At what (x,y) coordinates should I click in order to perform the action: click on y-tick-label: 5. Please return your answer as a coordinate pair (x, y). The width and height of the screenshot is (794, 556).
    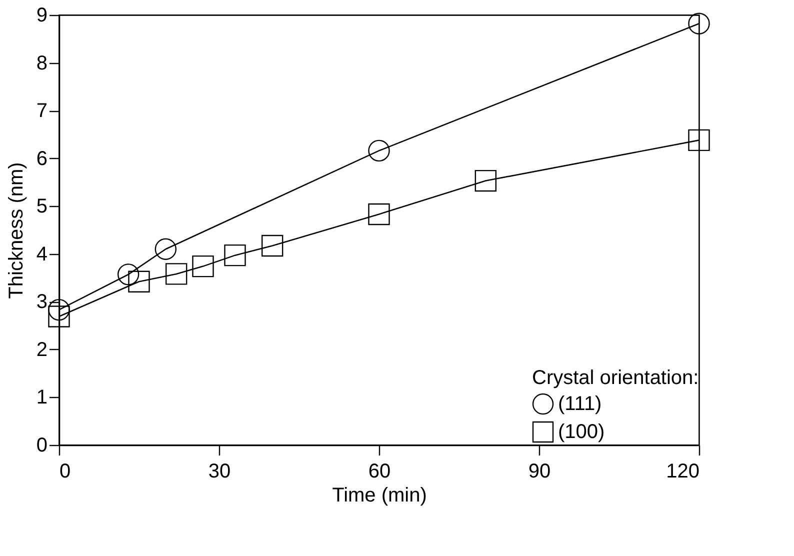
    Looking at the image, I should click on (42, 207).